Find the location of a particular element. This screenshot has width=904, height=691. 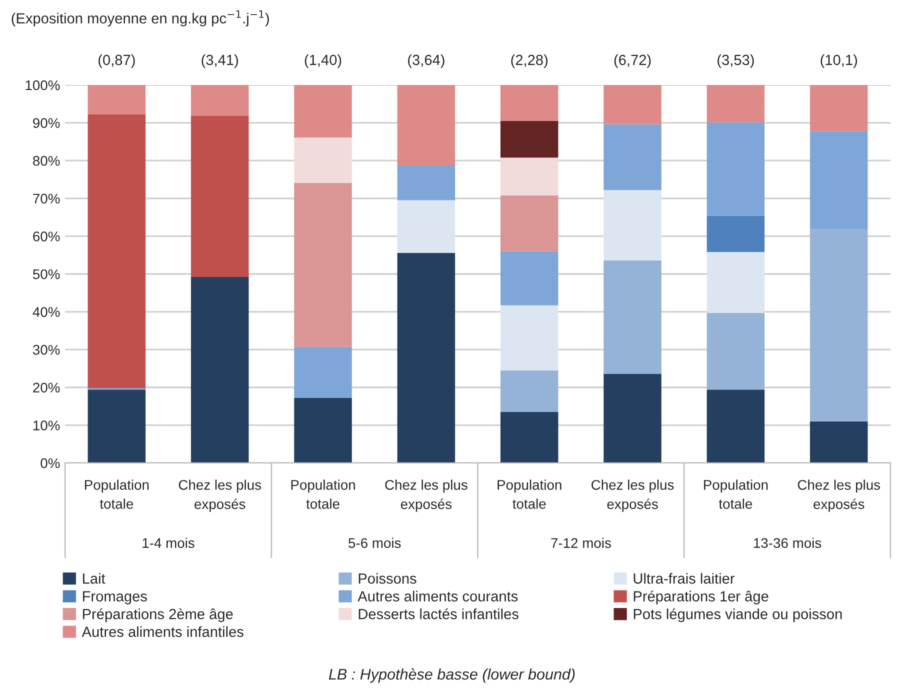

text: 13-36 mois is located at coordinates (788, 543).